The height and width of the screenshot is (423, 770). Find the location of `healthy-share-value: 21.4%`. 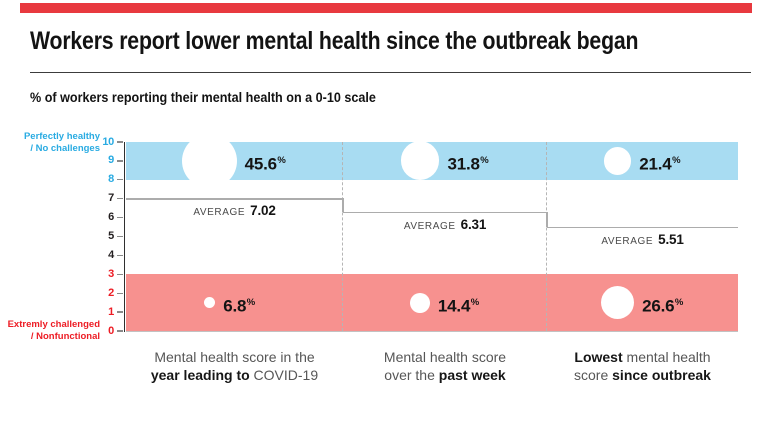

healthy-share-value: 21.4% is located at coordinates (659, 162).